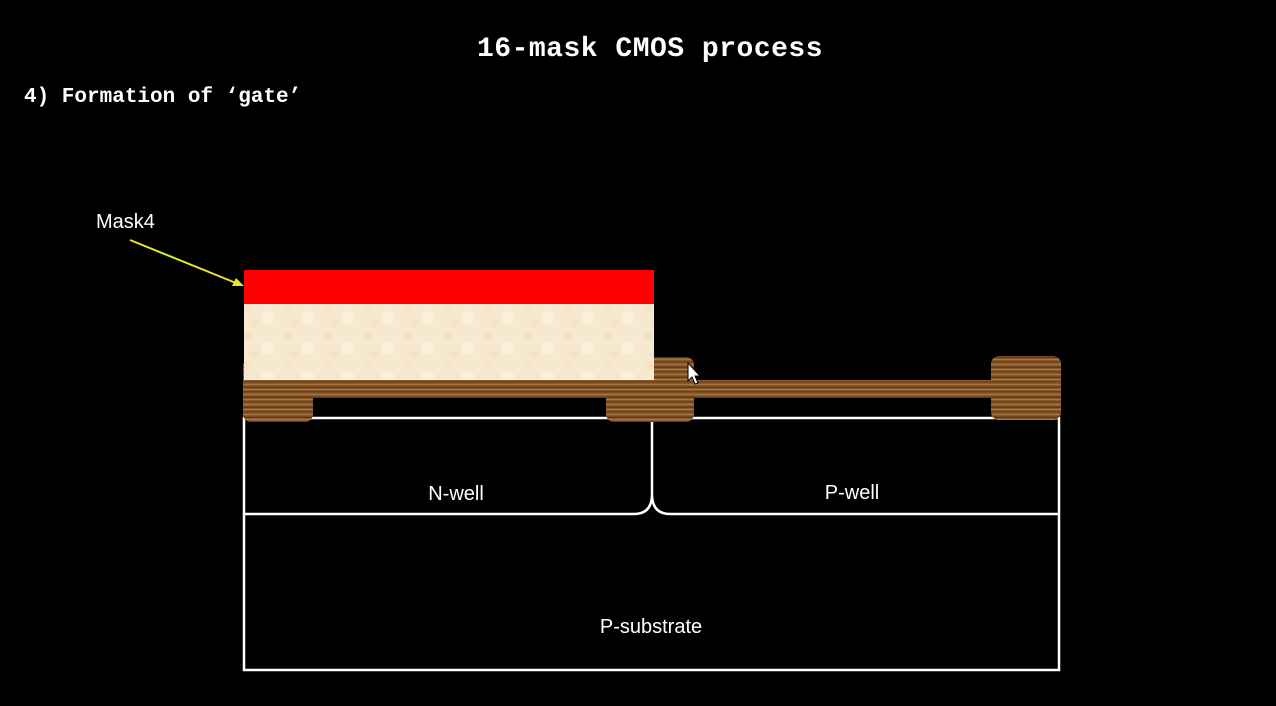 The width and height of the screenshot is (1276, 706). I want to click on photoresist-layer, so click(449, 342).